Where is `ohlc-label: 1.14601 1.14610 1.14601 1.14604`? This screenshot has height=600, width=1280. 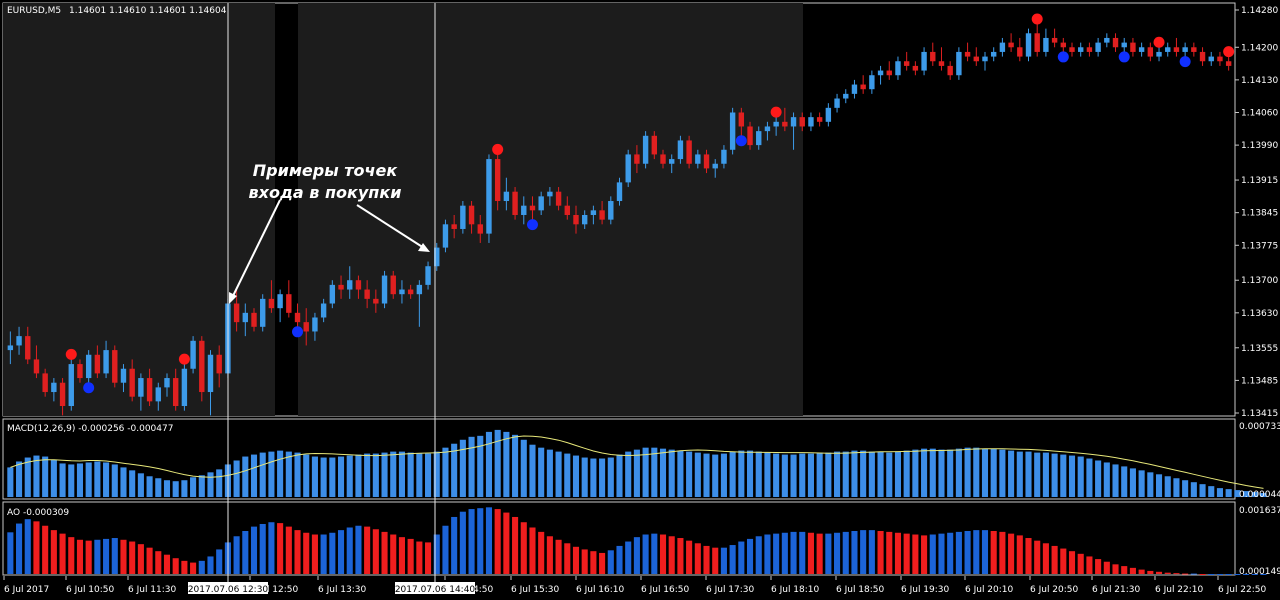
ohlc-label: 1.14601 1.14610 1.14601 1.14604 is located at coordinates (148, 11).